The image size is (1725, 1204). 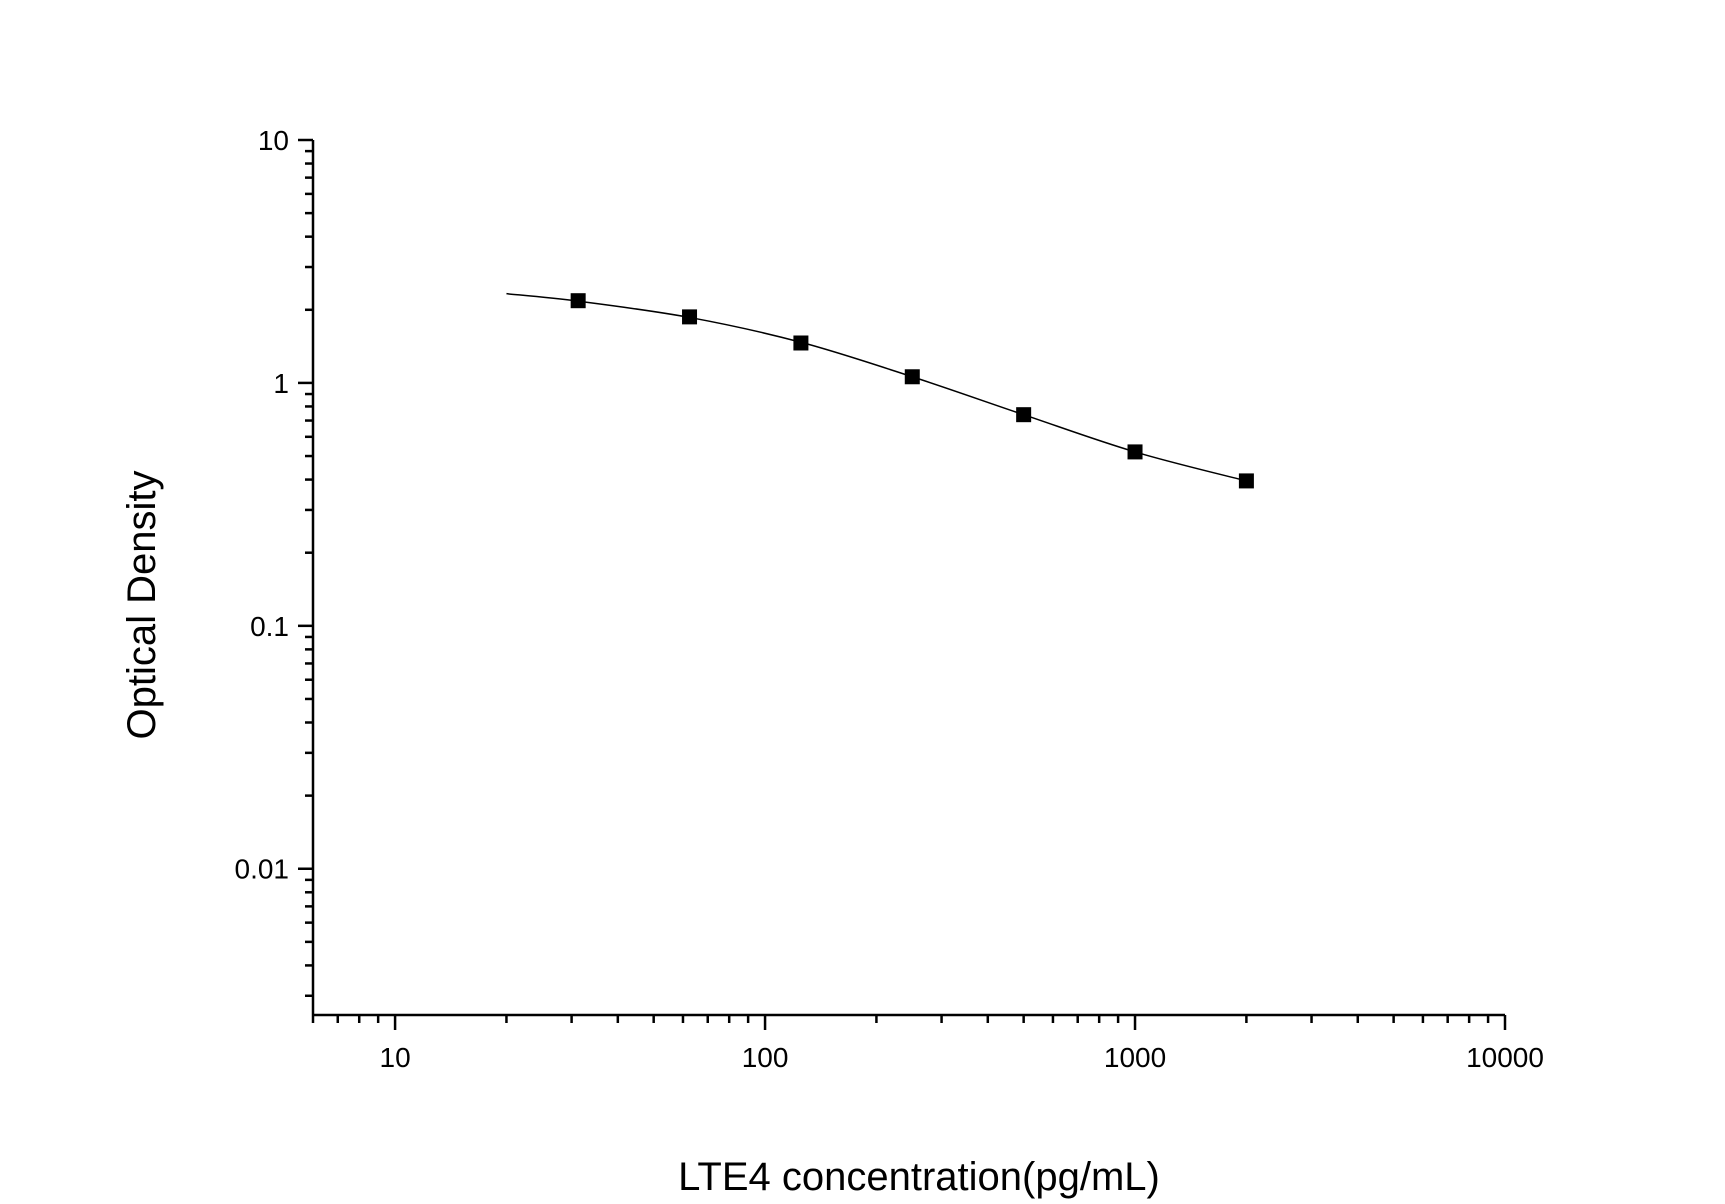 I want to click on y-tick-labels: 10 1 0.1 0.01, so click(x=262, y=505).